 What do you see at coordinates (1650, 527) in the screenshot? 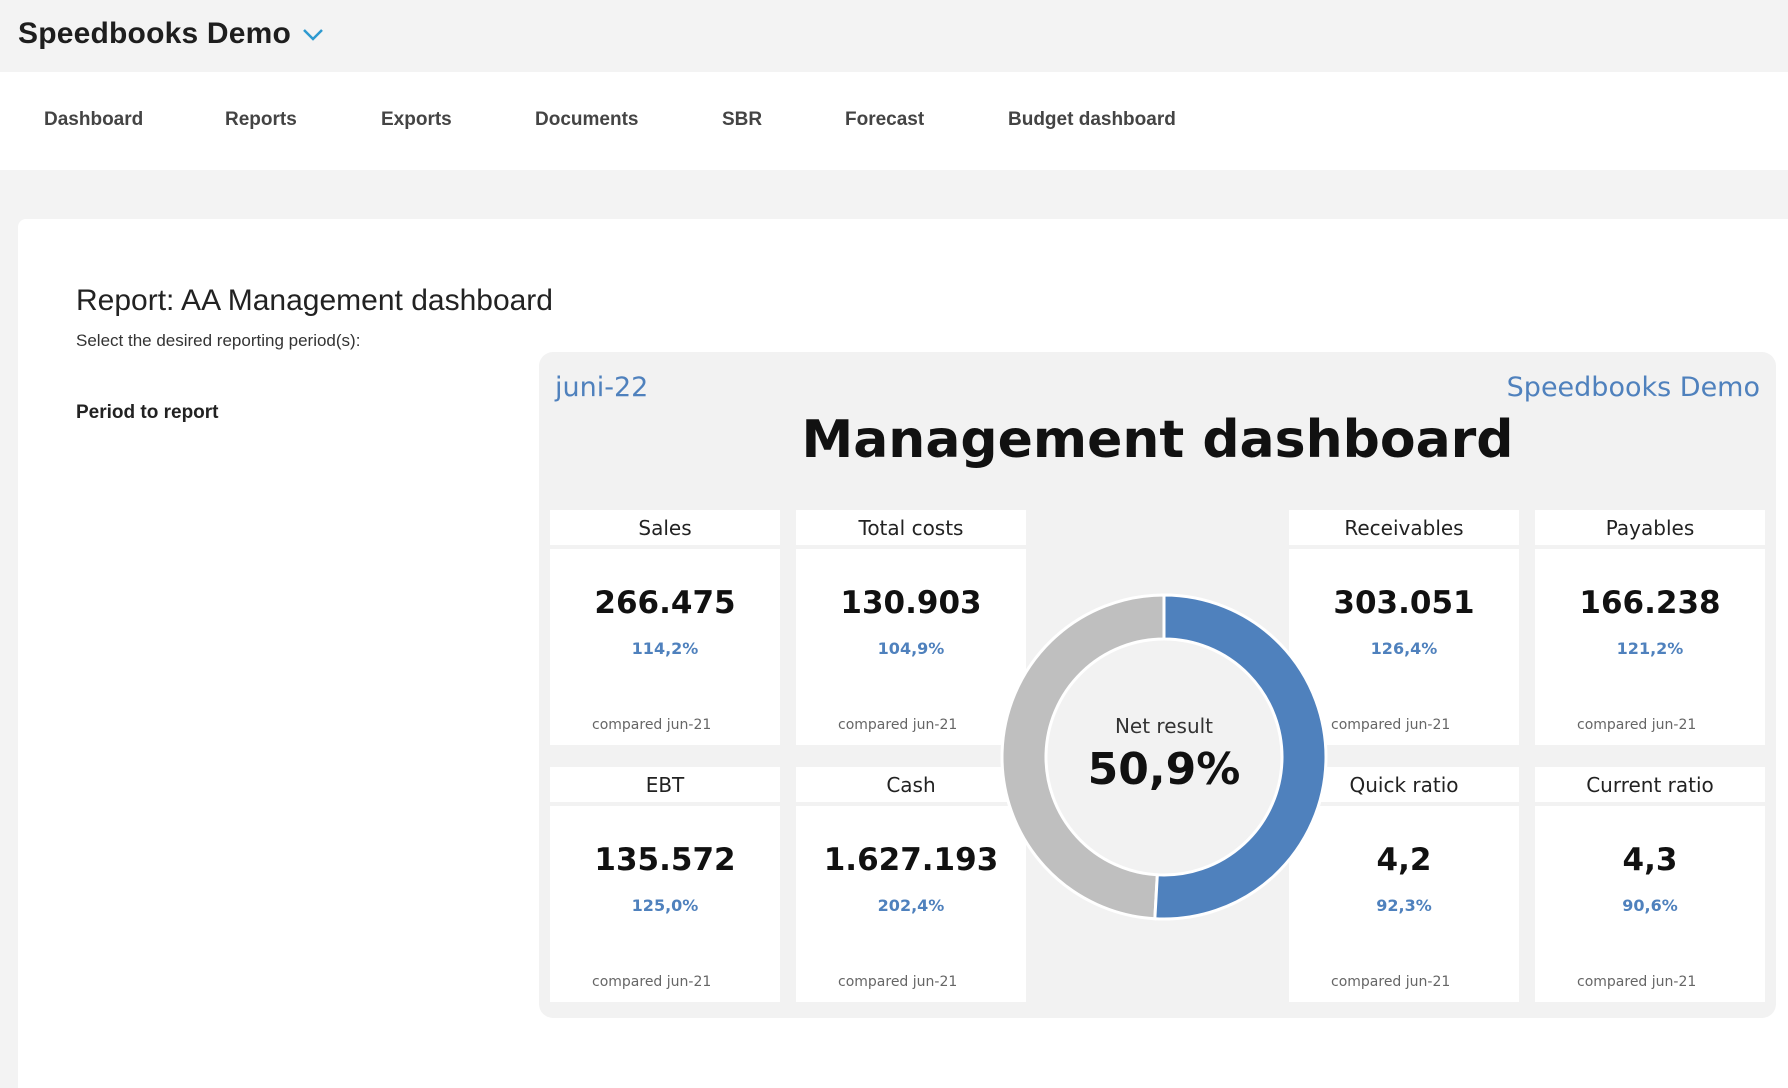
I see `kpi-label: Payables` at bounding box center [1650, 527].